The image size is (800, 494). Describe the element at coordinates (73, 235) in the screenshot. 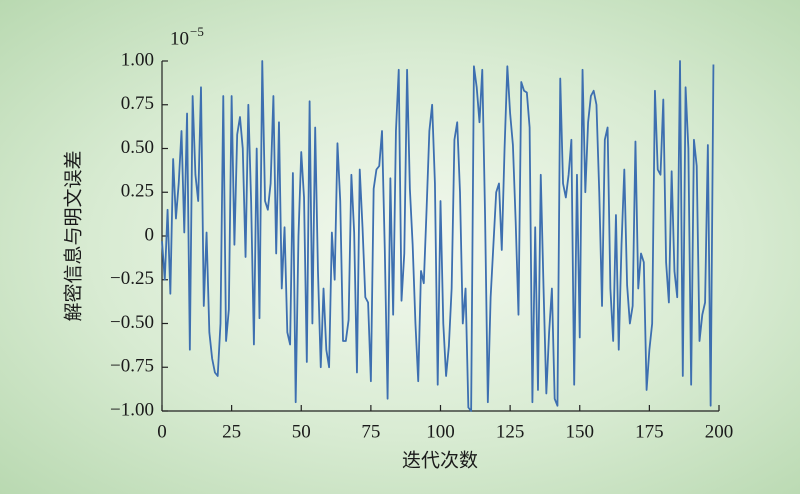

I see `y-axis-label: 解密信息与明文误差` at that location.